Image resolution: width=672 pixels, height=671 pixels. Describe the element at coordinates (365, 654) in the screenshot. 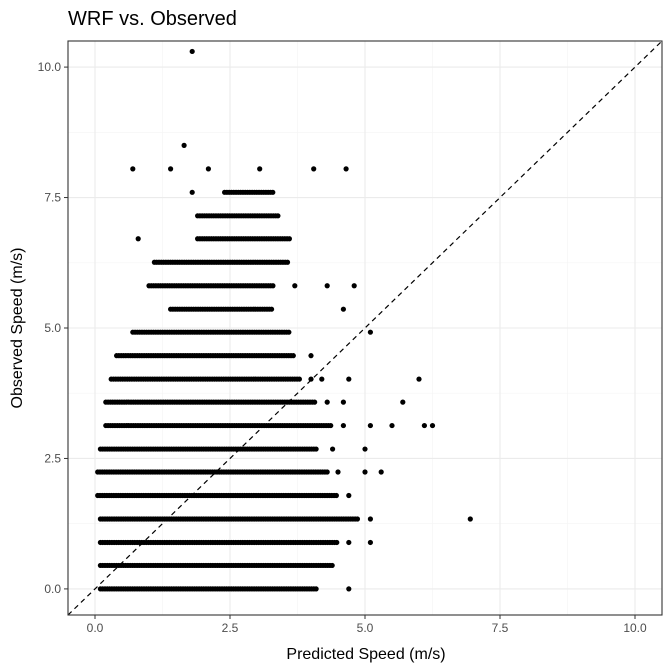

I see `x-axis-title: Predicted Speed (m/s)` at that location.